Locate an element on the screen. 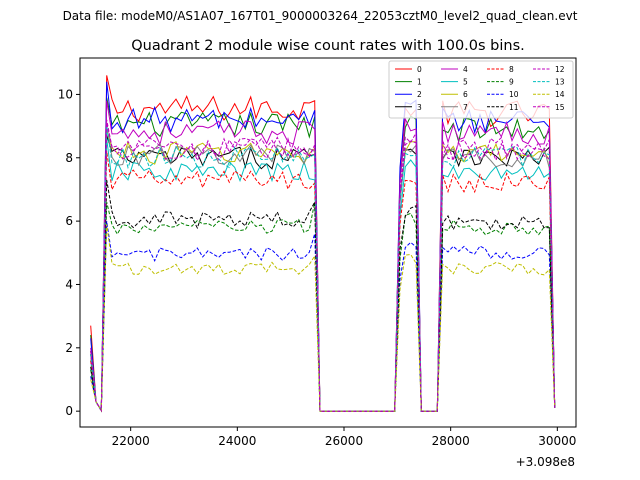  legend-label-3: 3 is located at coordinates (419, 107).